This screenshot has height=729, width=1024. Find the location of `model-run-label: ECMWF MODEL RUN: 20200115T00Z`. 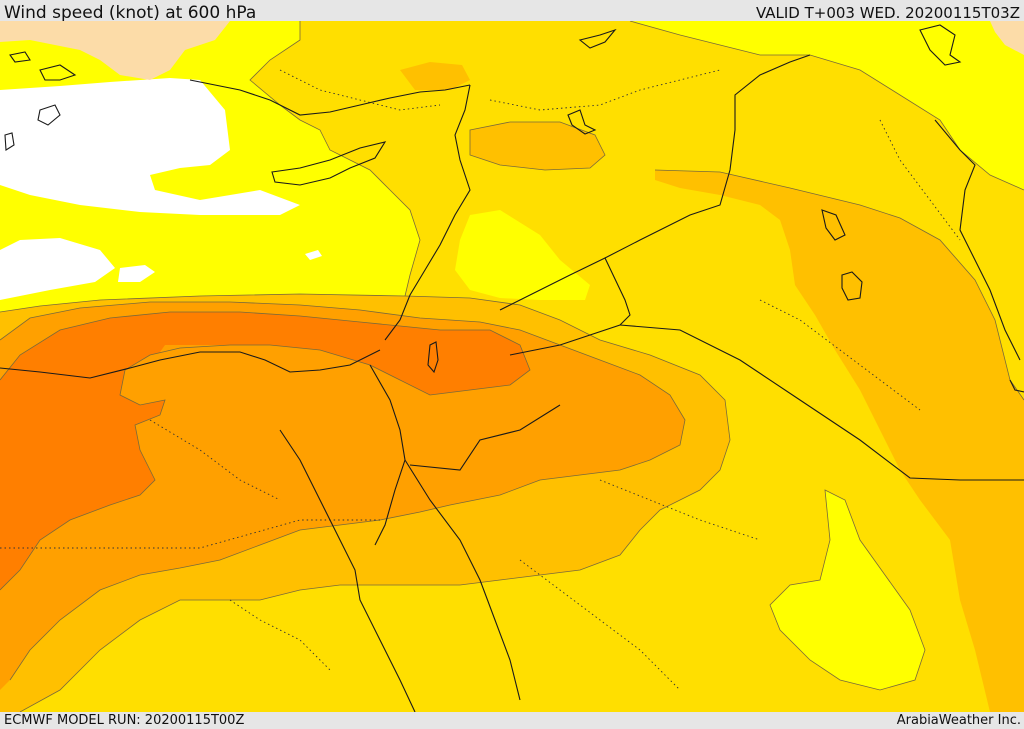

model-run-label: ECMWF MODEL RUN: 20200115T00Z is located at coordinates (124, 720).